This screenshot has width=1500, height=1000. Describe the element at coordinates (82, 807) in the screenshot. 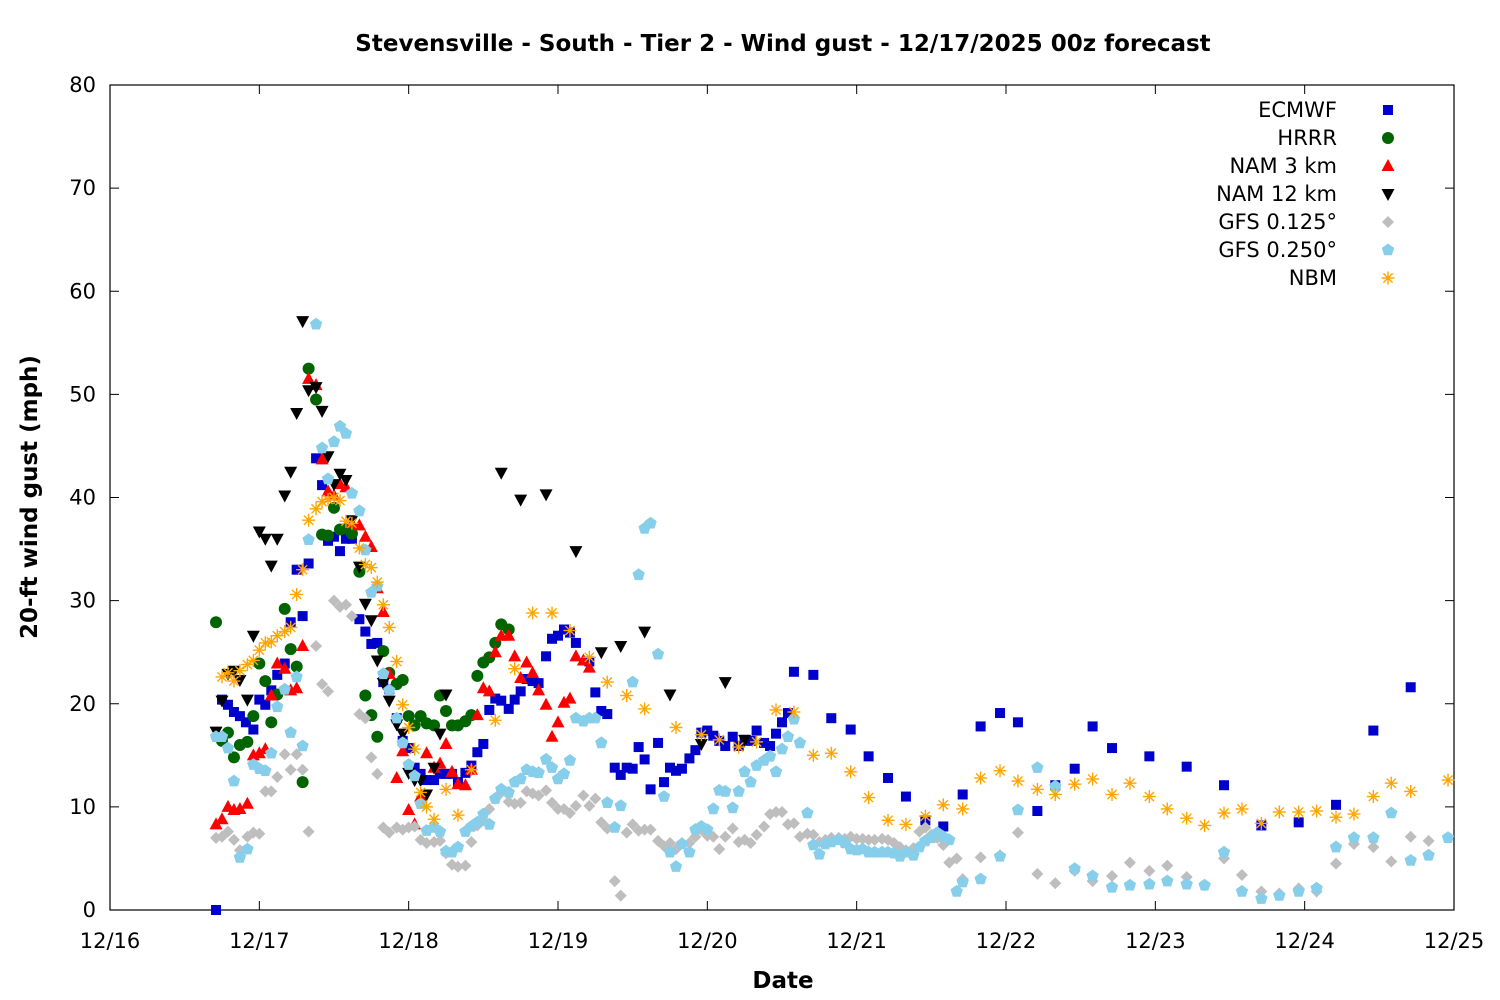

I see `y-tick-label: 10` at that location.